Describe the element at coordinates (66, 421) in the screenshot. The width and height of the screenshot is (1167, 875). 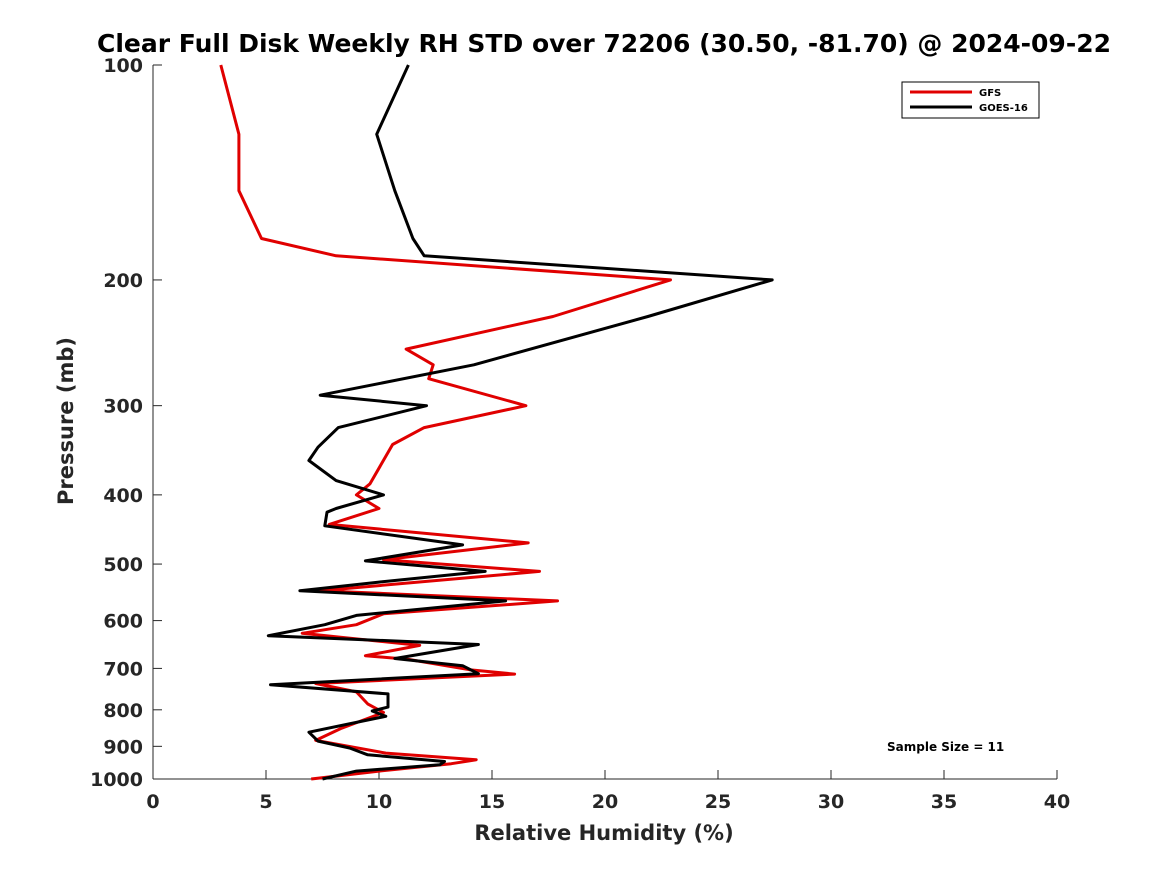
I see `y-axis-label: Pressure (mb)` at that location.